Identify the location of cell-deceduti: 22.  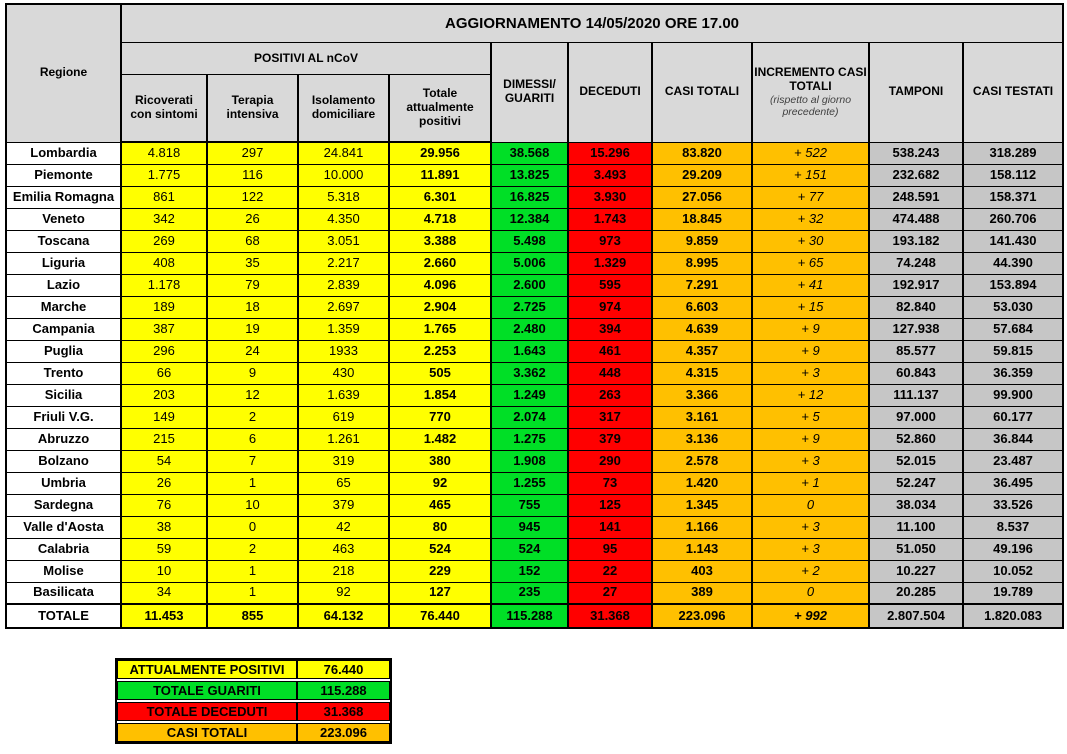
(610, 571).